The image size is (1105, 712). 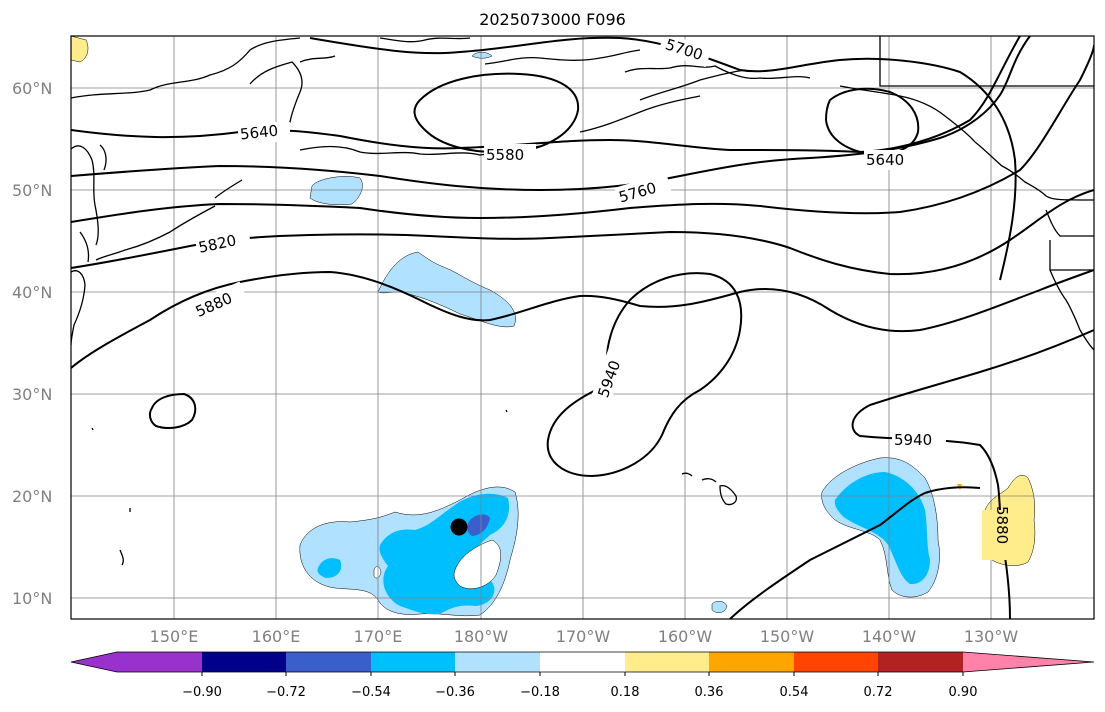 What do you see at coordinates (685, 636) in the screenshot?
I see `lon-label: 160°W` at bounding box center [685, 636].